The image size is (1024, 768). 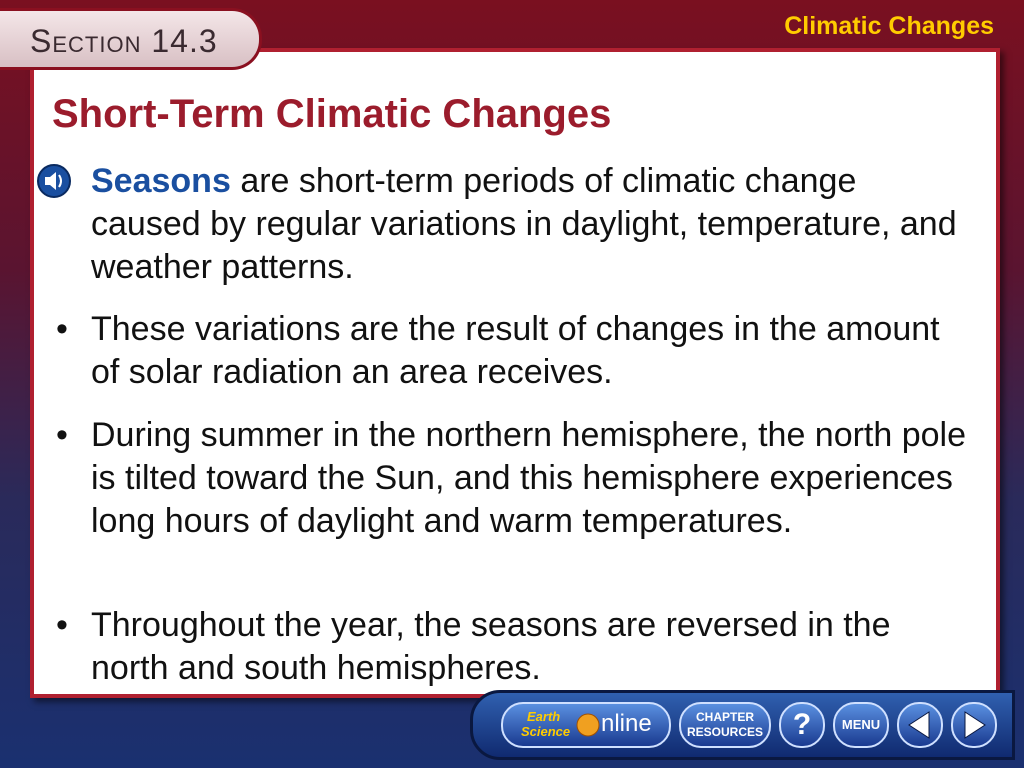 I want to click on chapter-resources-button: CHAPTER RESOURCES, so click(x=725, y=725).